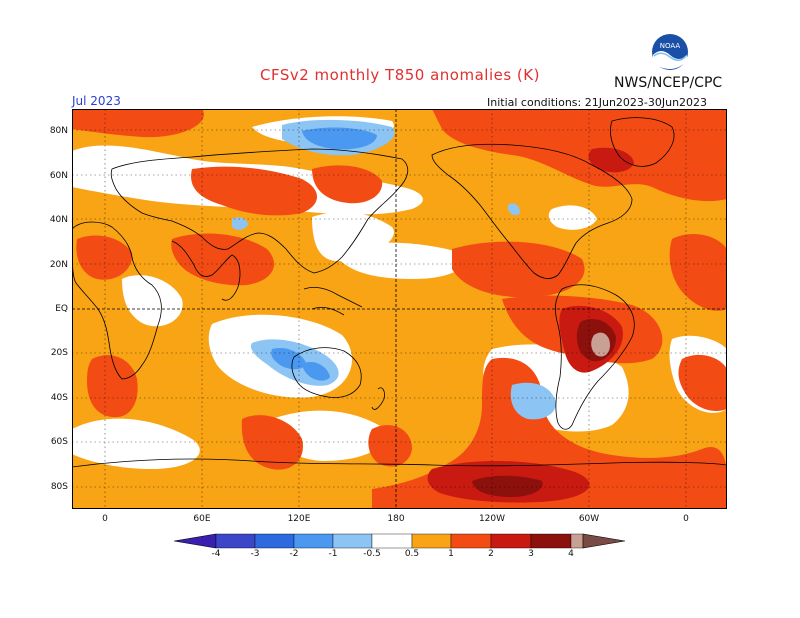 The height and width of the screenshot is (618, 800). Describe the element at coordinates (294, 554) in the screenshot. I see `colorbar-label: -2` at that location.